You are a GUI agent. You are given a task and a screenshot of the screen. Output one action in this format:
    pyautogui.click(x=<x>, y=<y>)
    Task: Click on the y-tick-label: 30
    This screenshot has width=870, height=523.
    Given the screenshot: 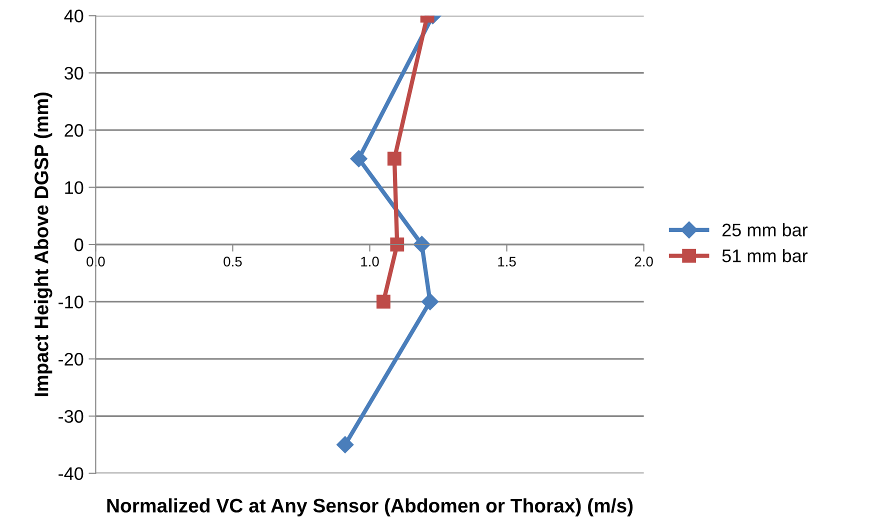 What is the action you would take?
    pyautogui.click(x=74, y=73)
    